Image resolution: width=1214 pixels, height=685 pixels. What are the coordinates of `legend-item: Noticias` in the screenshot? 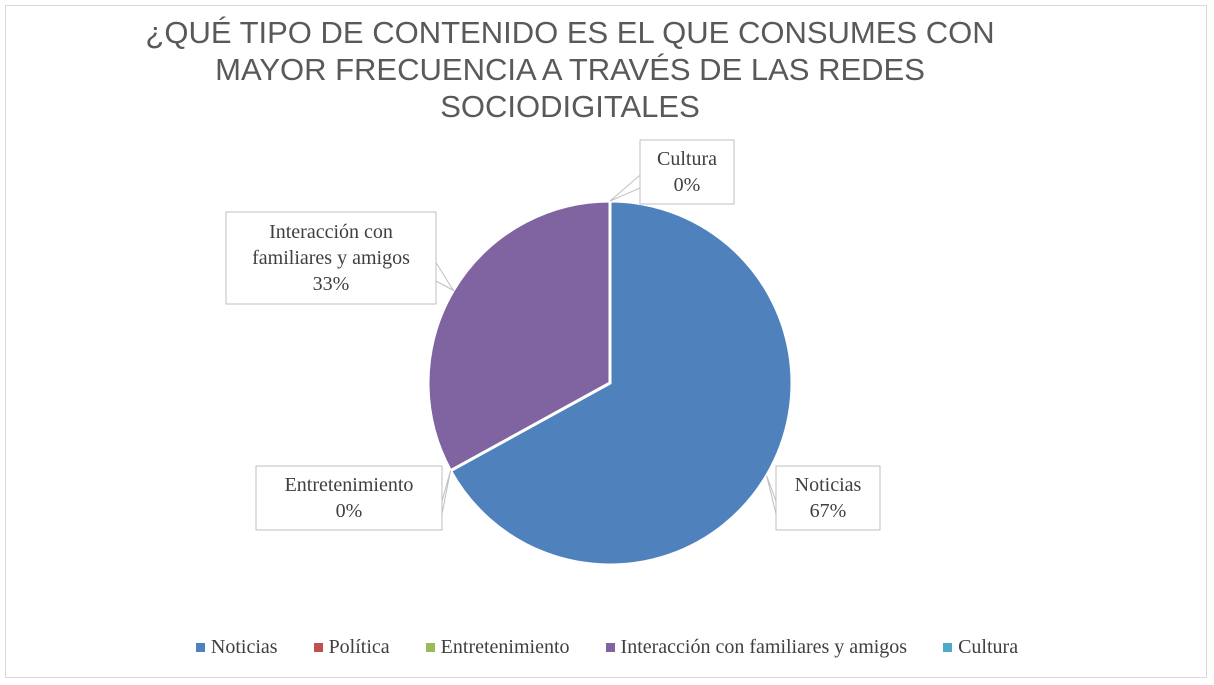 It's located at (236, 647).